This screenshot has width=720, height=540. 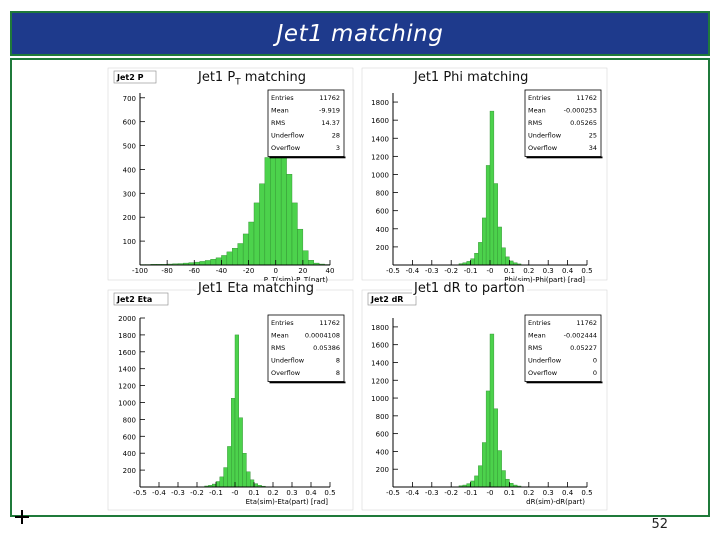 What do you see at coordinates (129, 242) in the screenshot?
I see `y-tick-label: 100` at bounding box center [129, 242].